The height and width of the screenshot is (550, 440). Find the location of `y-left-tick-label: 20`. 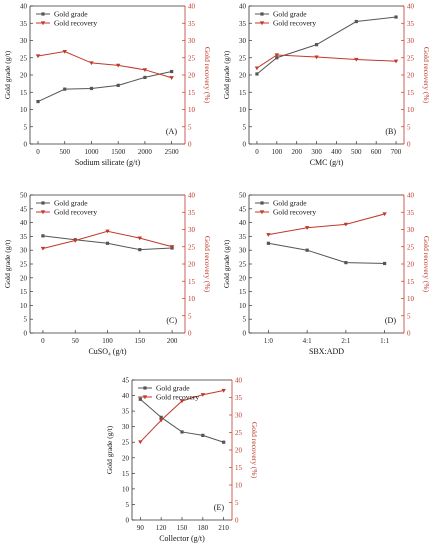

y-left-tick-label: 20 is located at coordinates (243, 76).